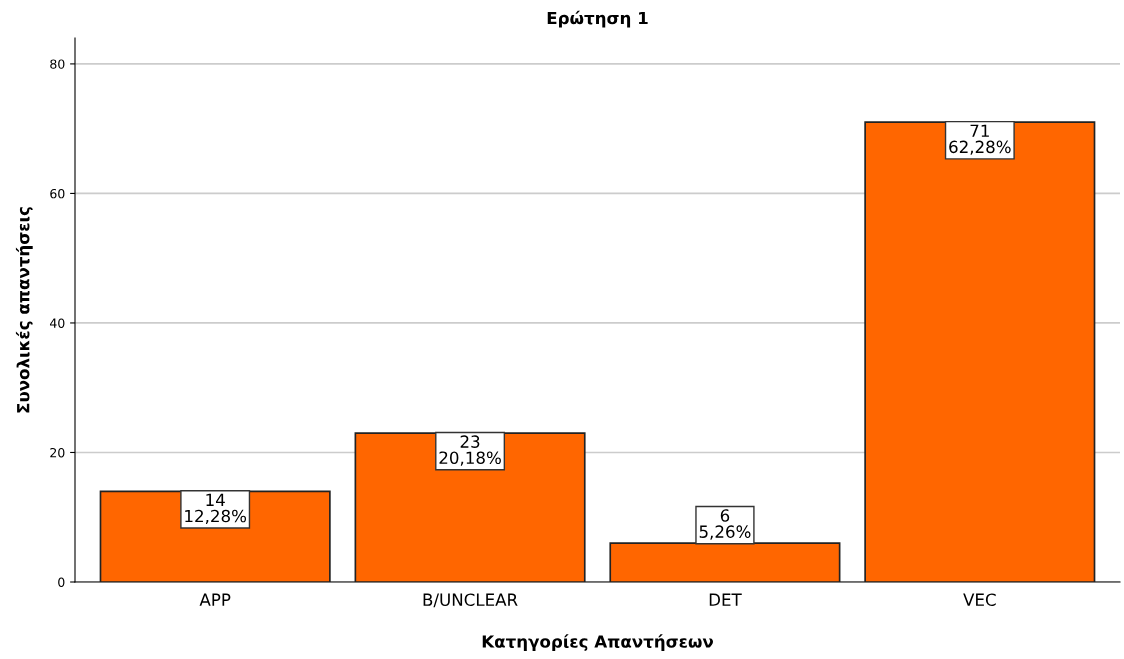 This screenshot has height=659, width=1124. What do you see at coordinates (597, 19) in the screenshot?
I see `chart-title: Ερώτηση 1` at bounding box center [597, 19].